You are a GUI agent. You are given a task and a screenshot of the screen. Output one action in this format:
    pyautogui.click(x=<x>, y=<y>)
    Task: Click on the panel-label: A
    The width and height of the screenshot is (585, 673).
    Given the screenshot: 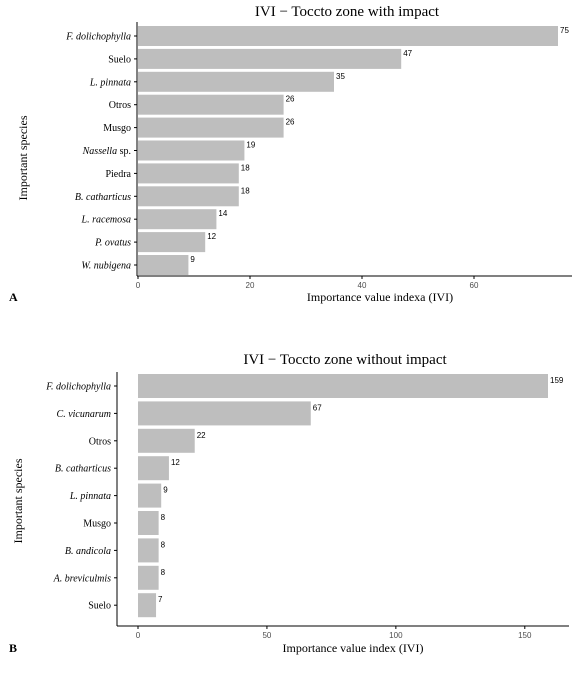 What is the action you would take?
    pyautogui.click(x=13, y=297)
    